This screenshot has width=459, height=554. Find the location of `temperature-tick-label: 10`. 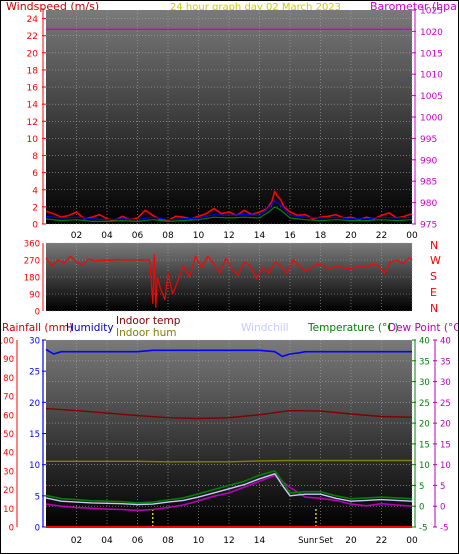

temperature-tick-label: 10 is located at coordinates (424, 466).